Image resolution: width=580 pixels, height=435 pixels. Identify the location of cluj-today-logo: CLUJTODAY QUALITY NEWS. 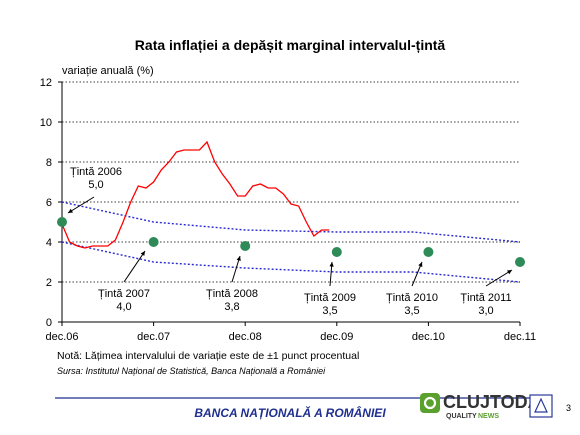
(485, 406).